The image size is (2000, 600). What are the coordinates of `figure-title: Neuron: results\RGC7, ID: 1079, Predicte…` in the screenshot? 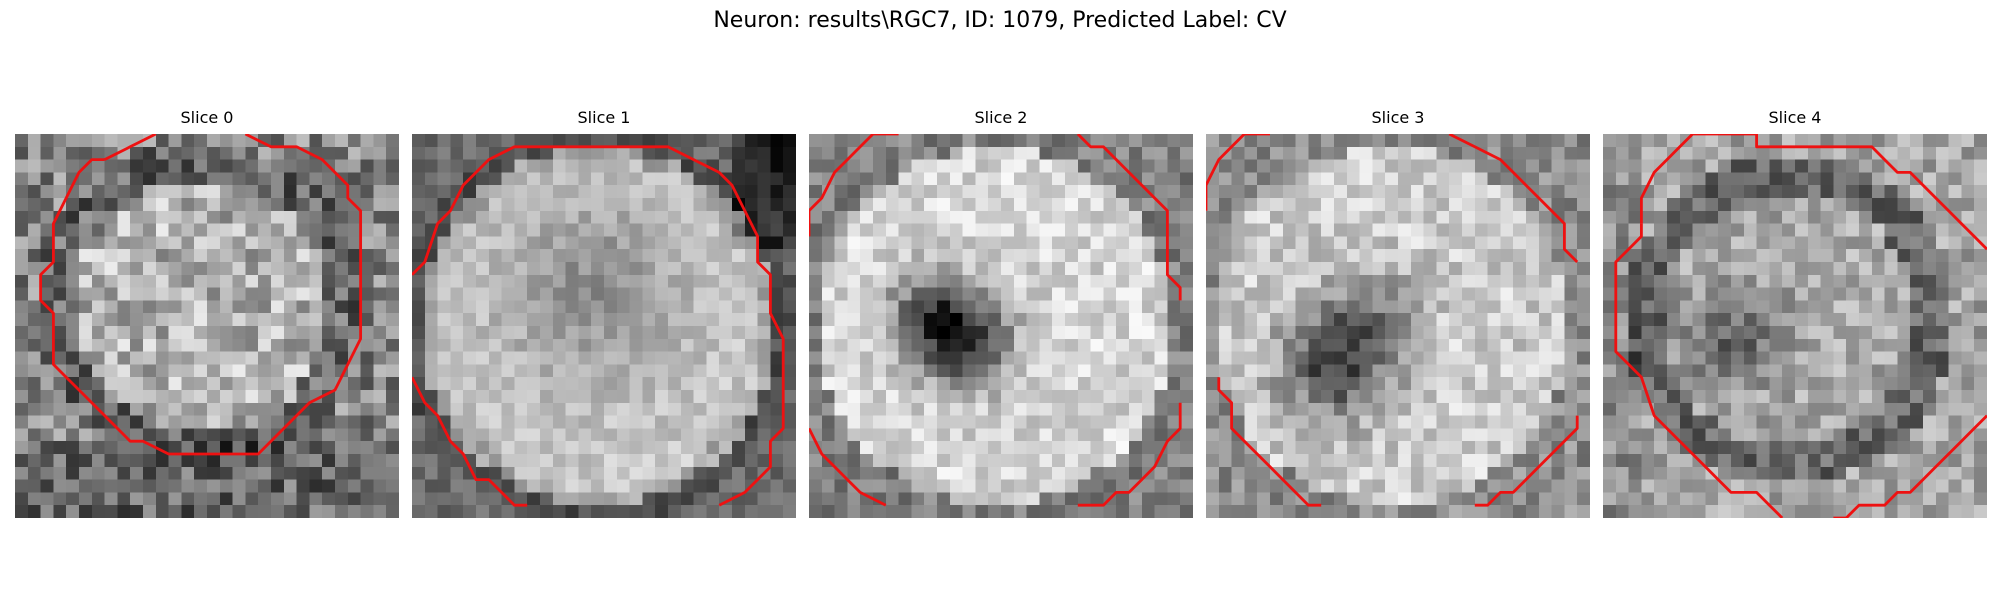 It's located at (1000, 20).